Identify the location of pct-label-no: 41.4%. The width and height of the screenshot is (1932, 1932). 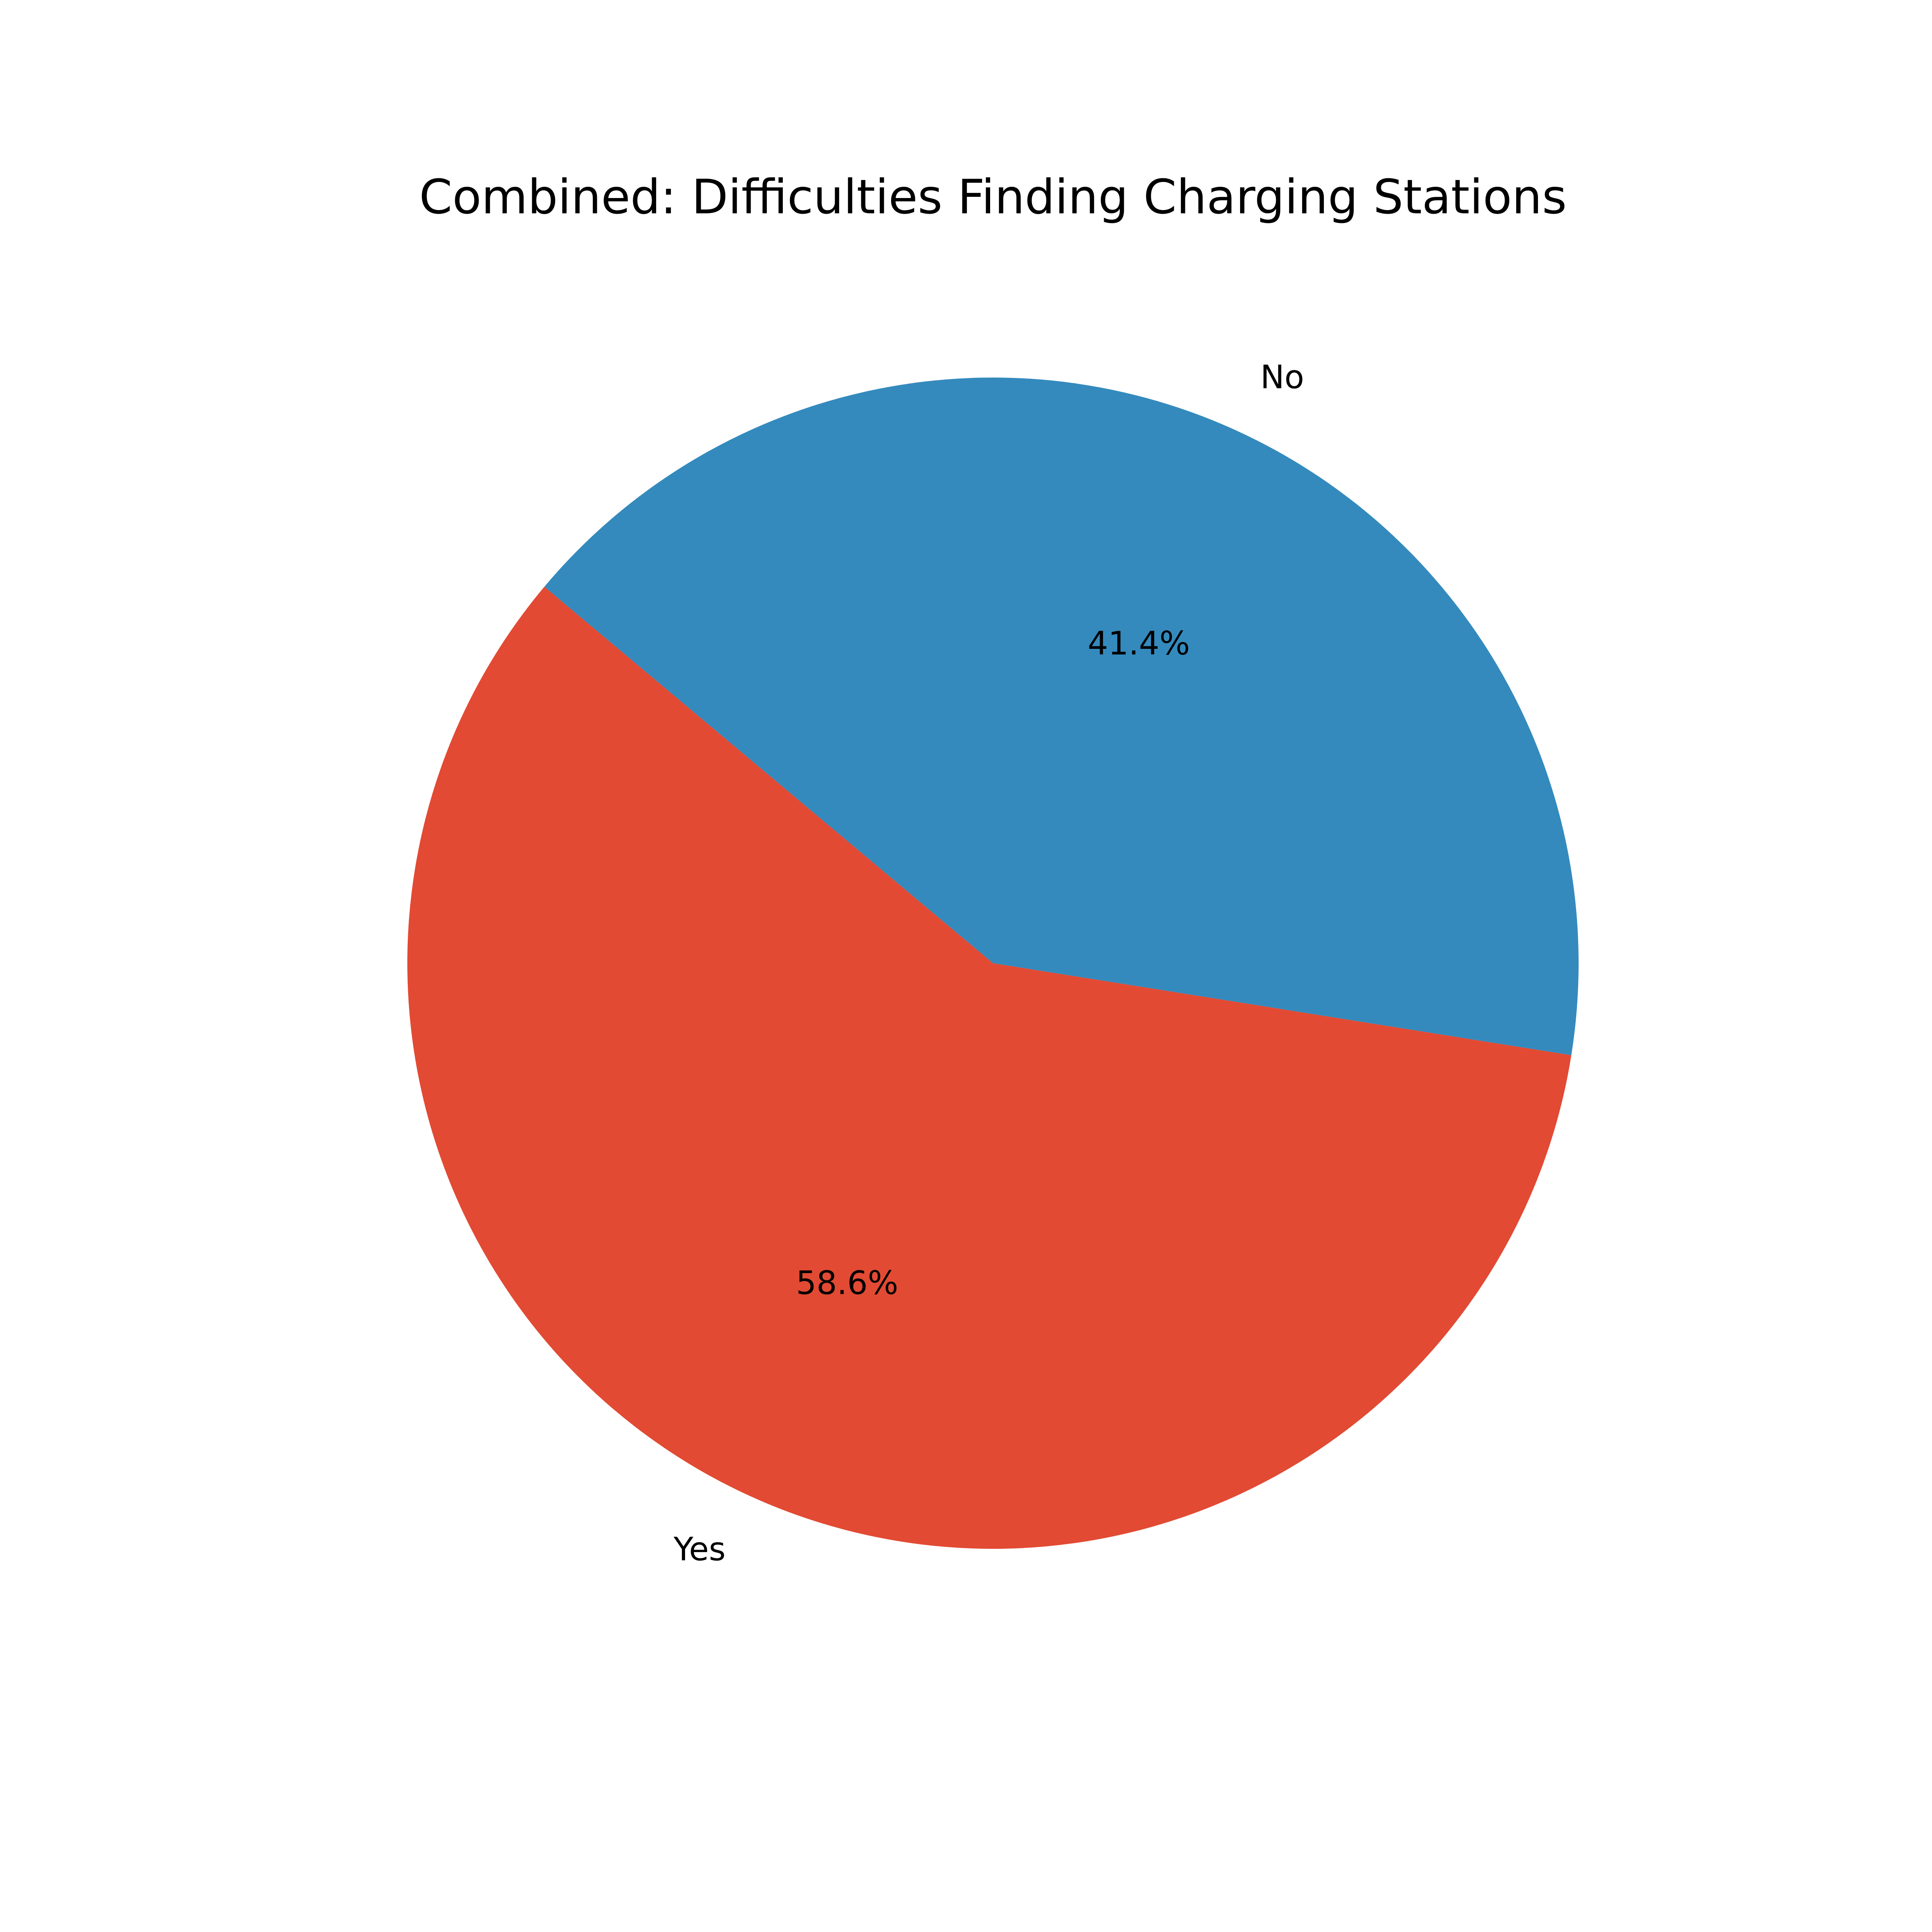
(1139, 643).